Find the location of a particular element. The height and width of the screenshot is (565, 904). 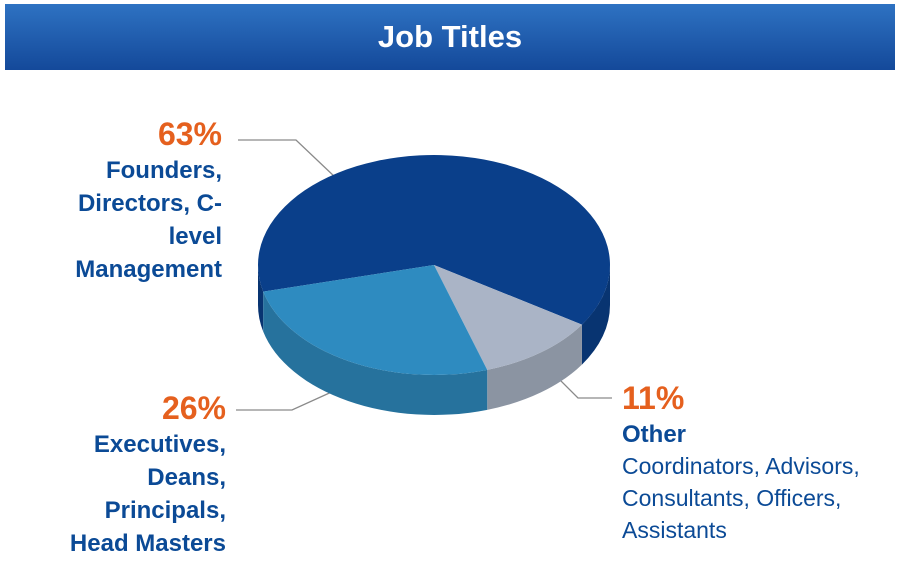

category-label: Founders, Directors, C-level Management is located at coordinates (148, 220).